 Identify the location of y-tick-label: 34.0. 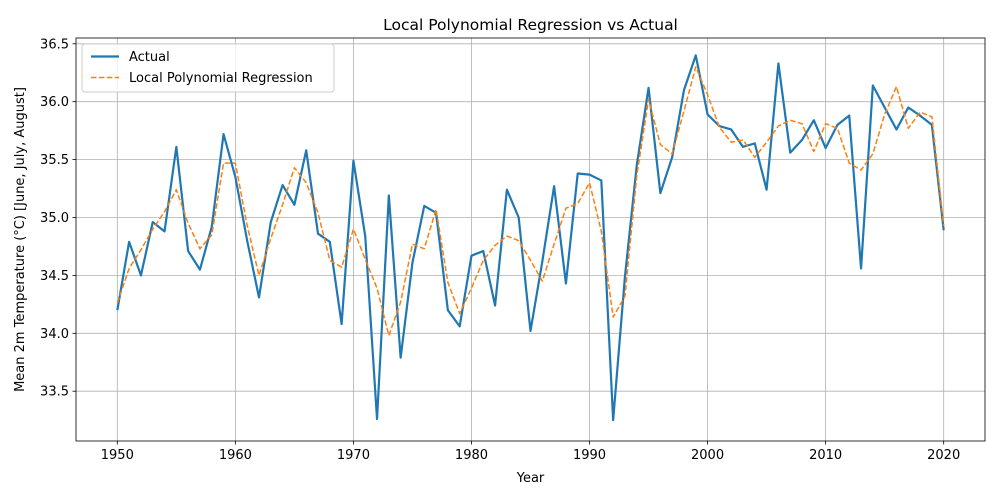
(54, 334).